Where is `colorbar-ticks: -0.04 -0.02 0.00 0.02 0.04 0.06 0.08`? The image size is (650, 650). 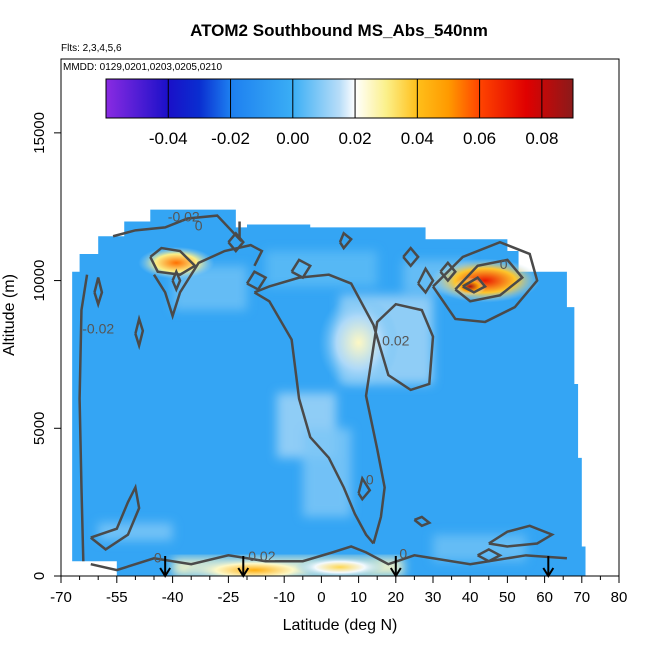
colorbar-ticks: -0.04 -0.02 0.00 0.02 0.04 0.06 0.08 is located at coordinates (353, 113).